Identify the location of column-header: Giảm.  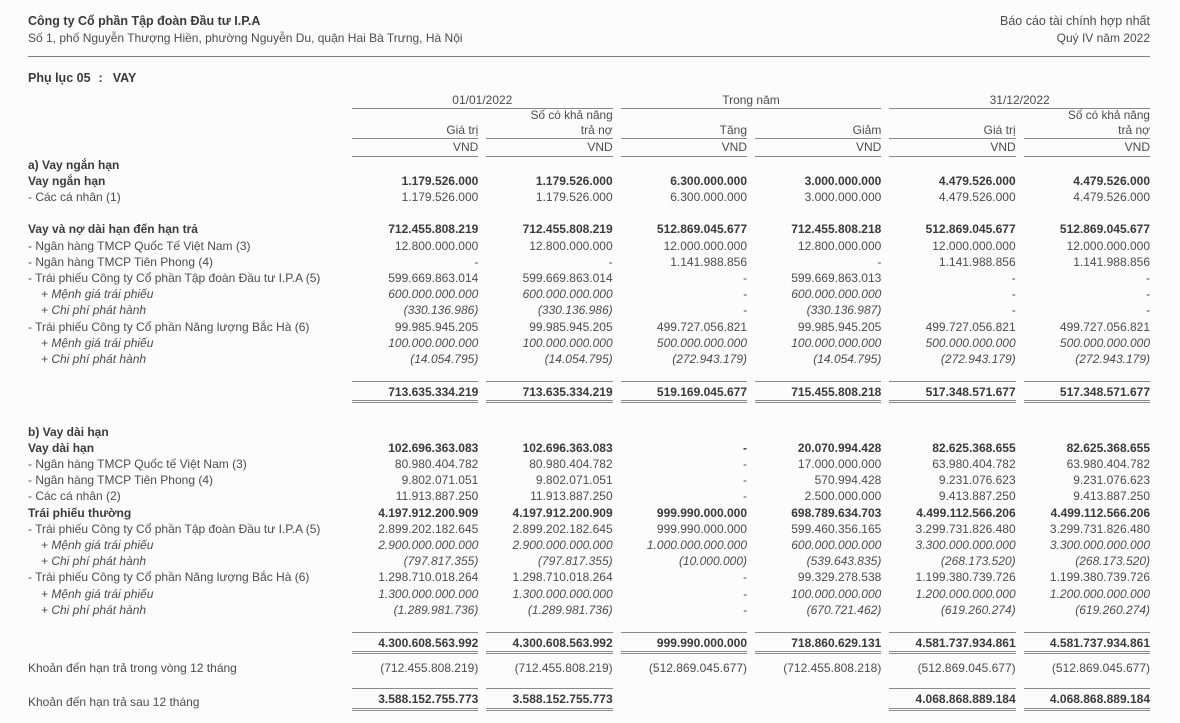
(818, 131).